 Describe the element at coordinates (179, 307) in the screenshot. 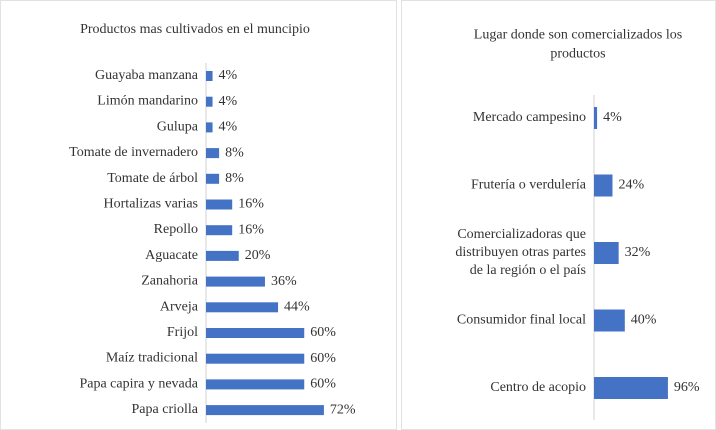

I see `category-label: Arveja` at that location.